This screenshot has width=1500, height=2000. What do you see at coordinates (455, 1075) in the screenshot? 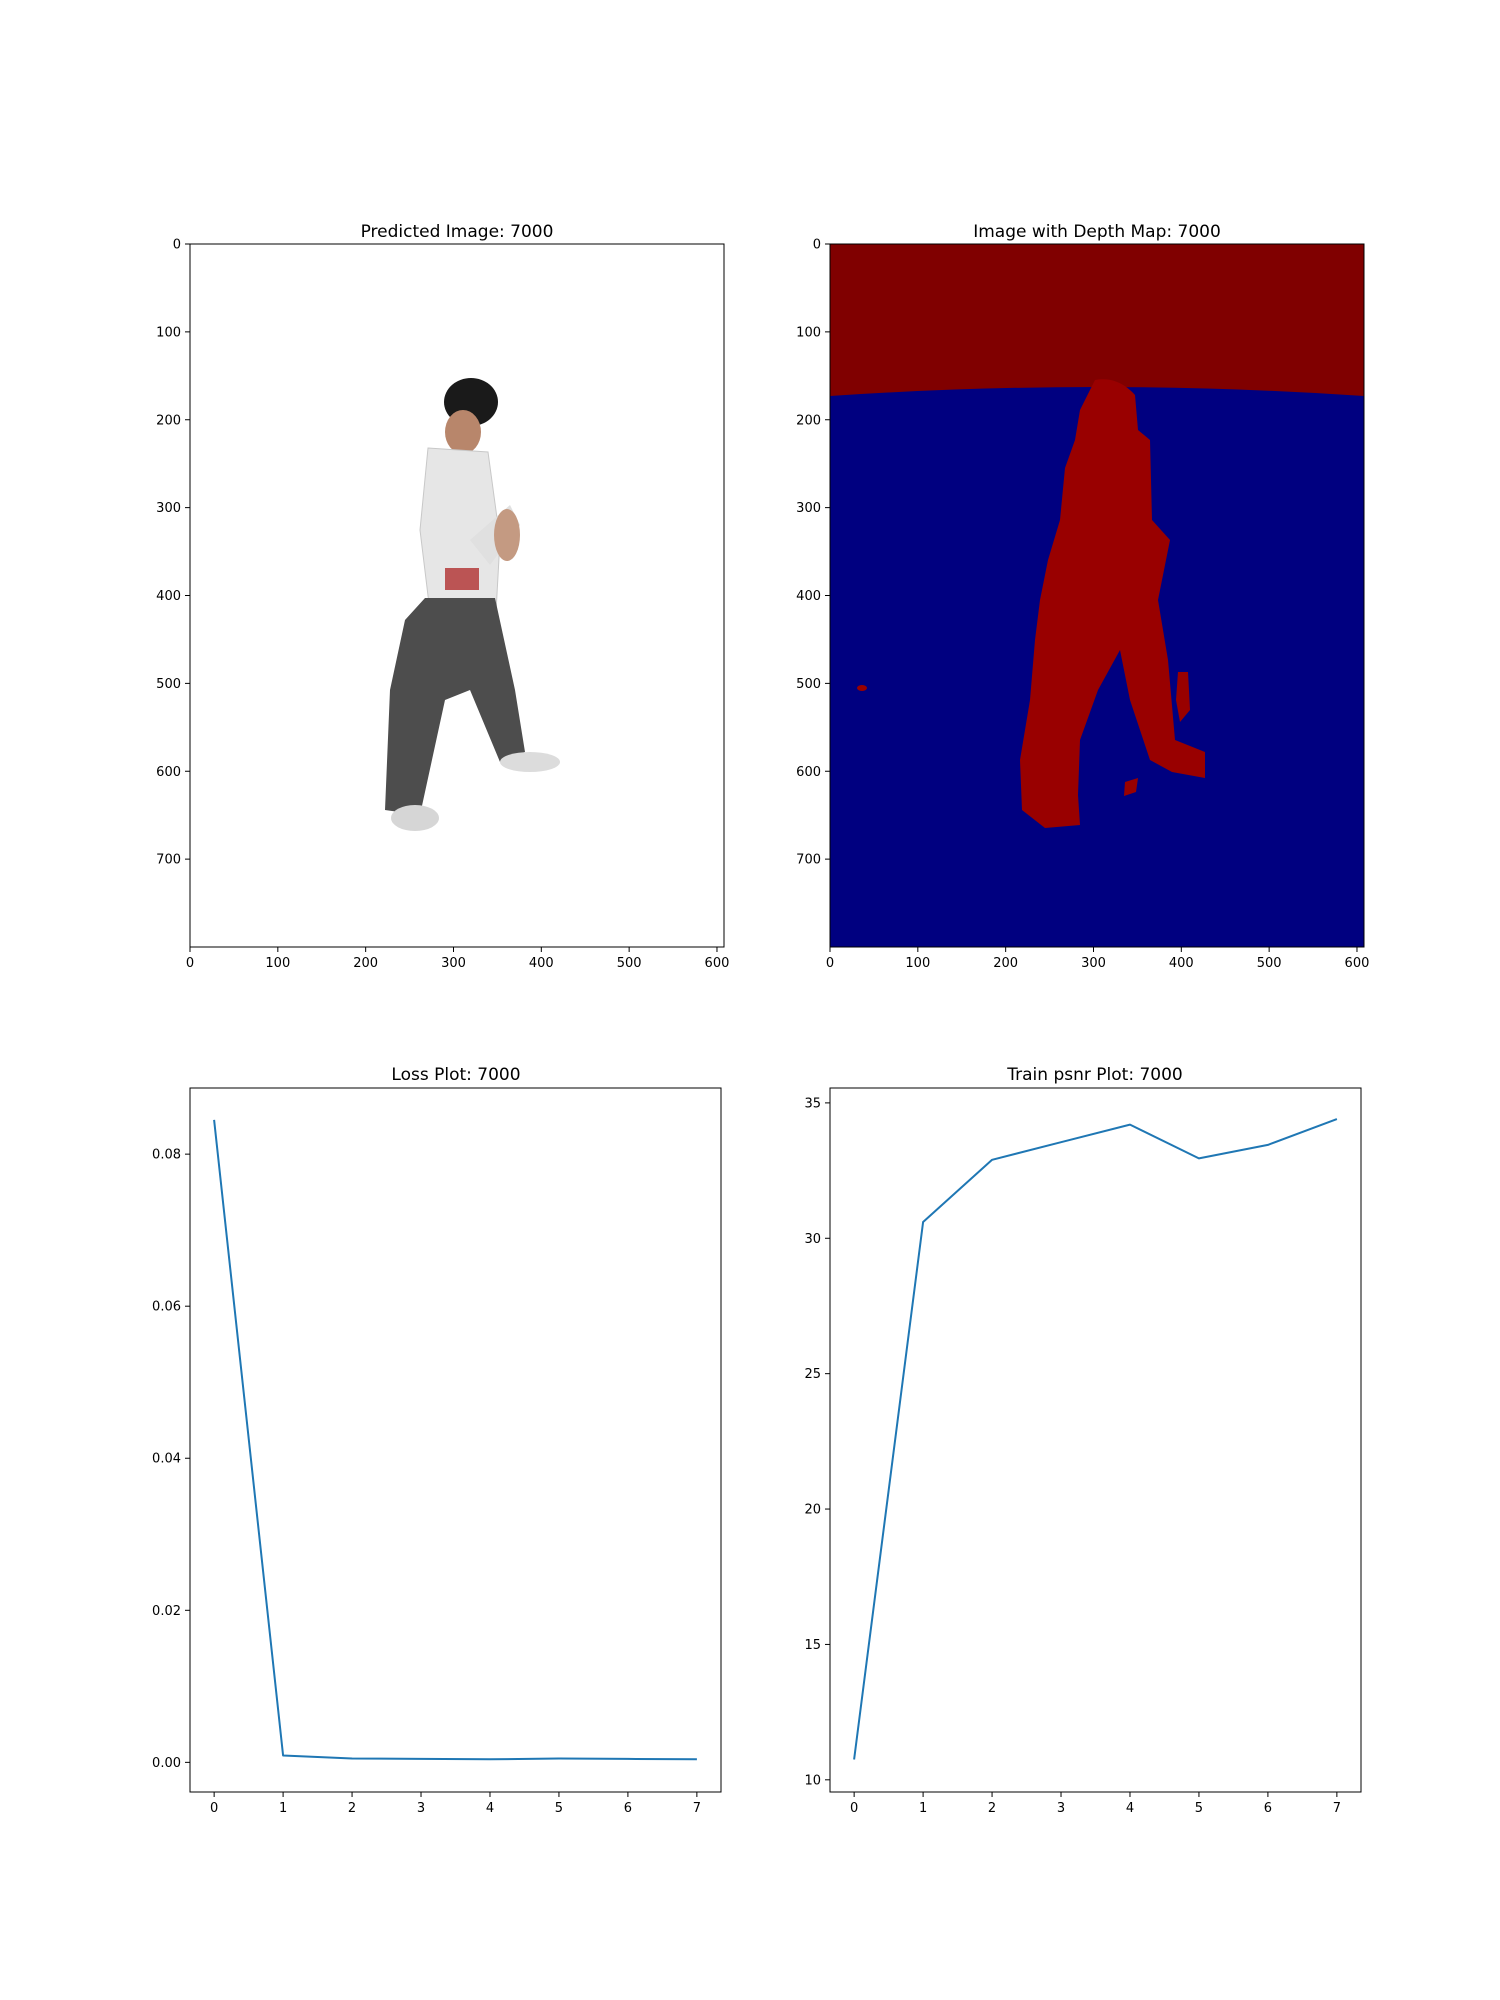
I see `loss-plot-title: Loss Plot: 7000` at bounding box center [455, 1075].